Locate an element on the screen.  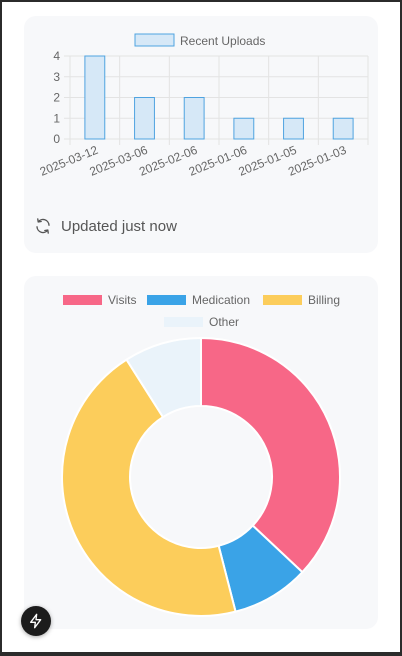
legend-swatch-other is located at coordinates (183, 322).